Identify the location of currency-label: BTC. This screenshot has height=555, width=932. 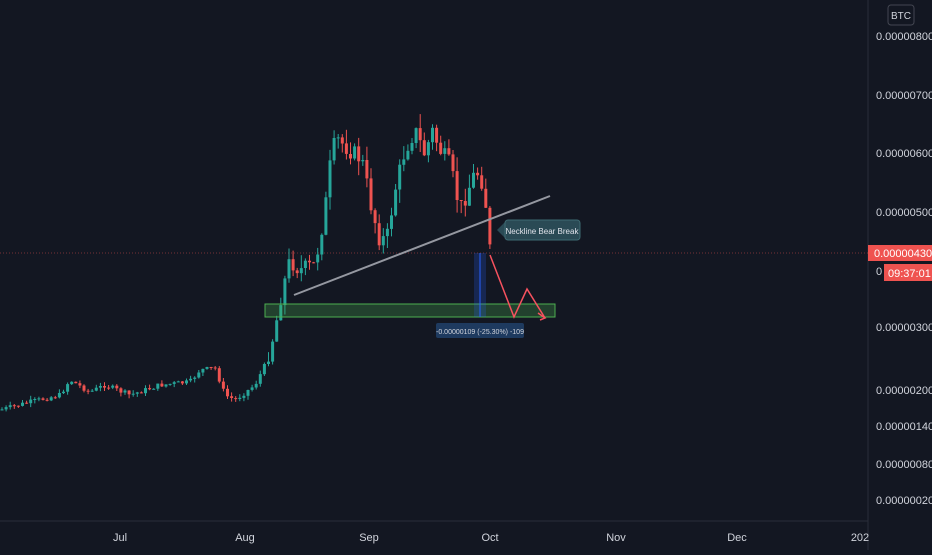
(901, 16).